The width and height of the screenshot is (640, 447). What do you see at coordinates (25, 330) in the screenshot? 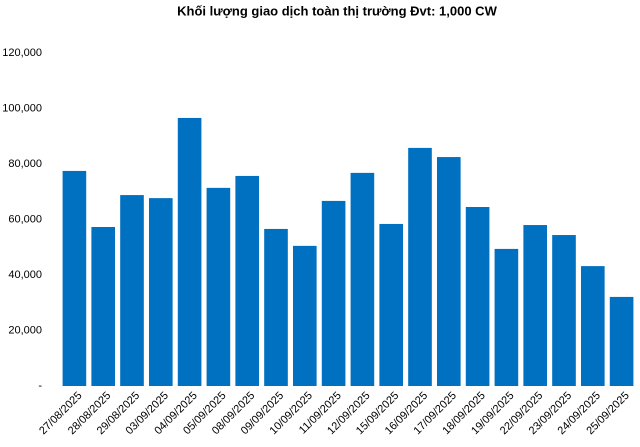
I see `y-tick-label: 20,000` at bounding box center [25, 330].